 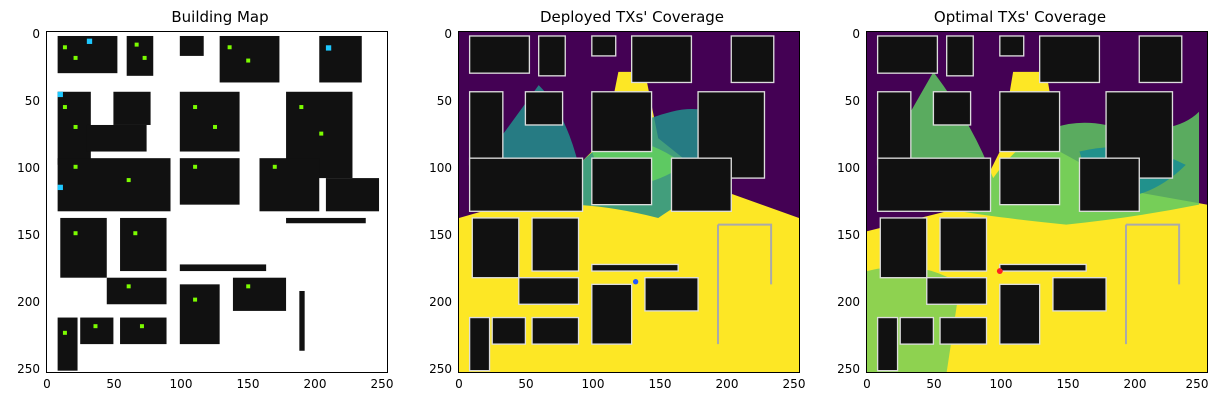 I want to click on panel-title: Building Map, so click(x=220, y=17).